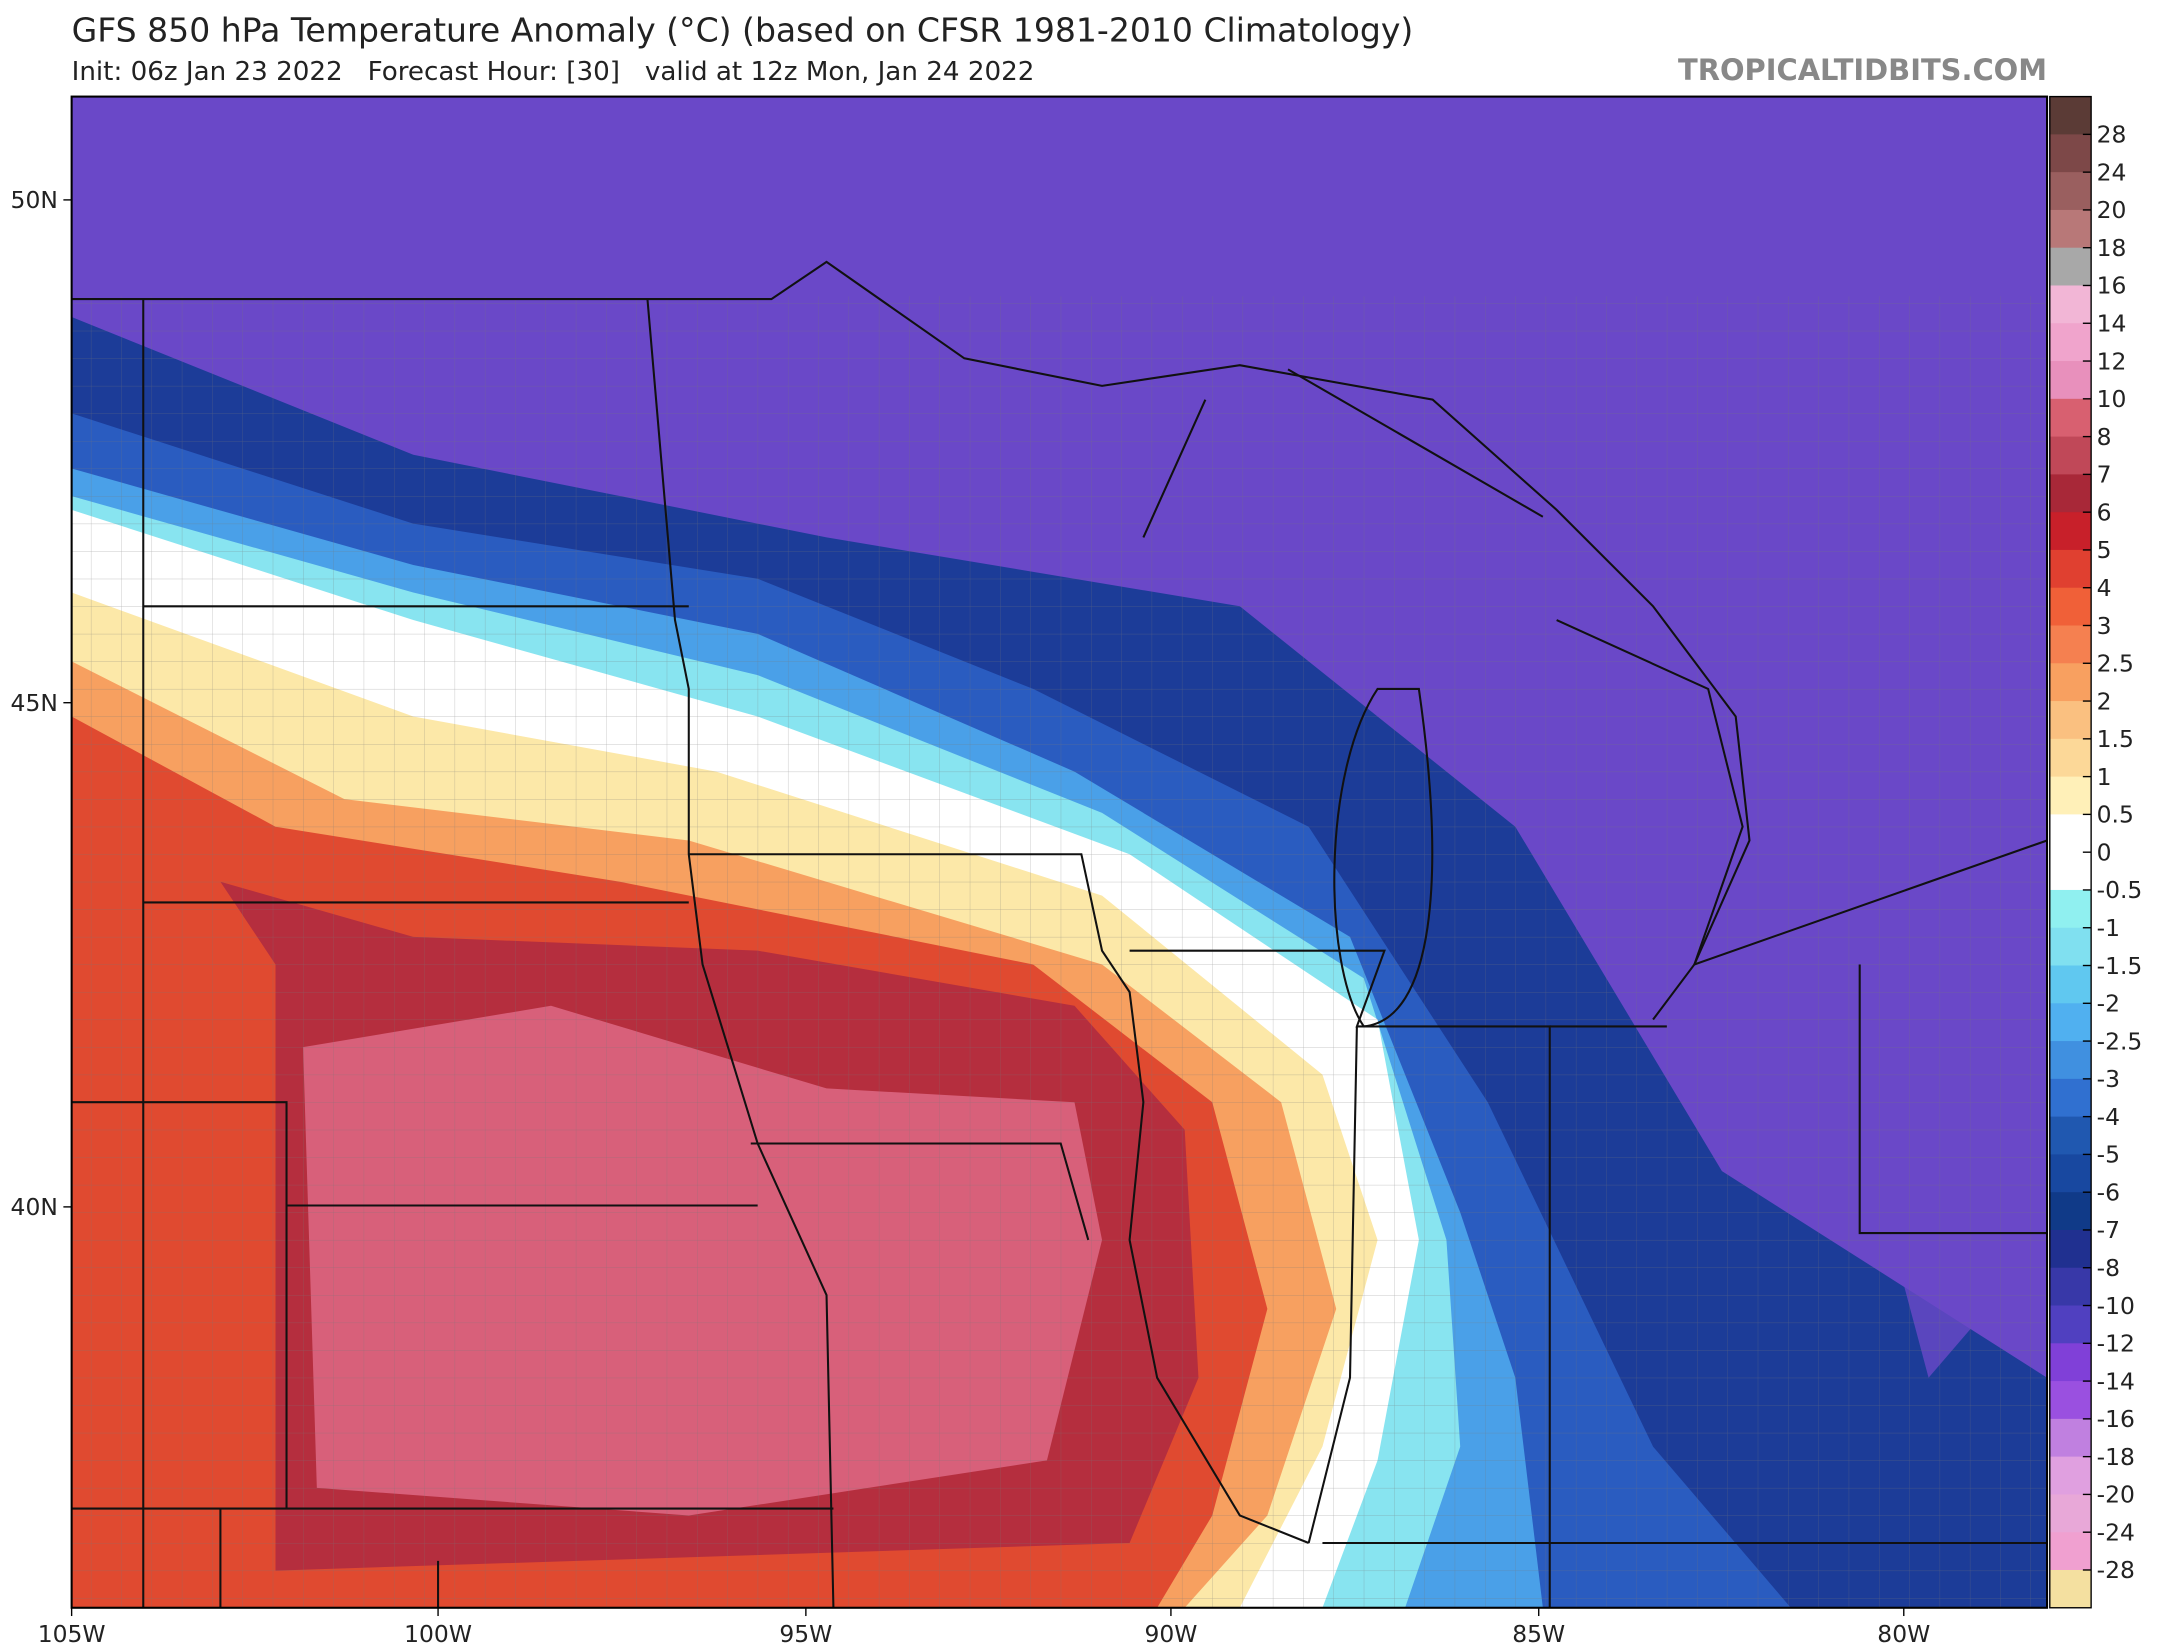  I want to click on colorbar-label: 7, so click(2104, 475).